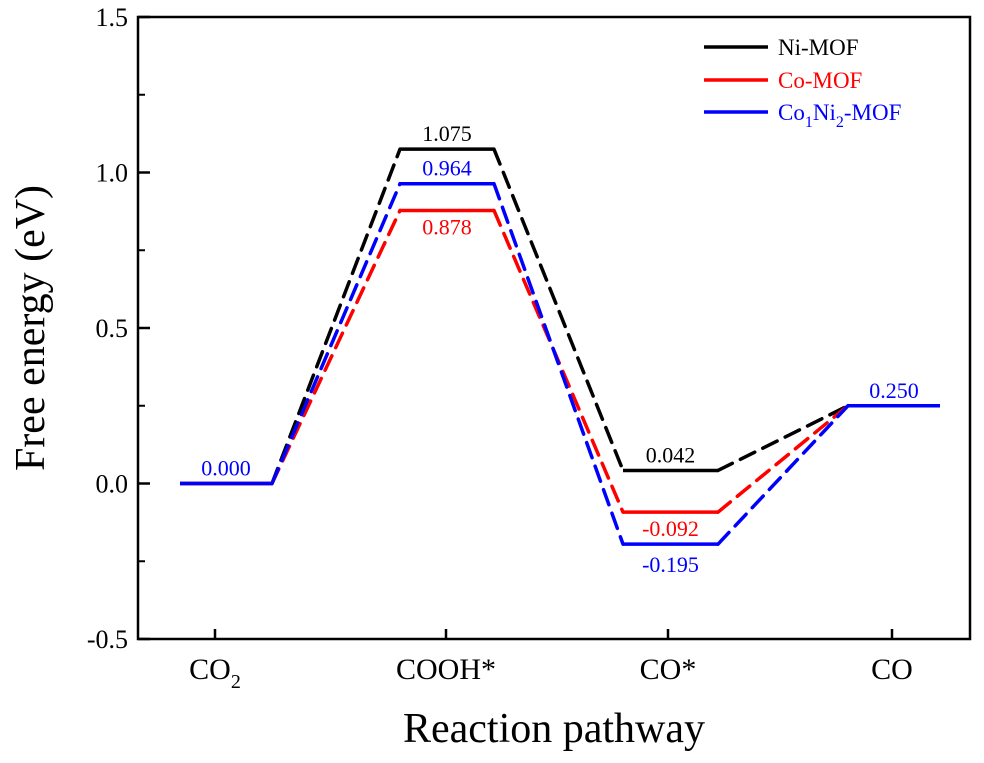 Image resolution: width=984 pixels, height=763 pixels. I want to click on x-category-label: CO*, so click(668, 669).